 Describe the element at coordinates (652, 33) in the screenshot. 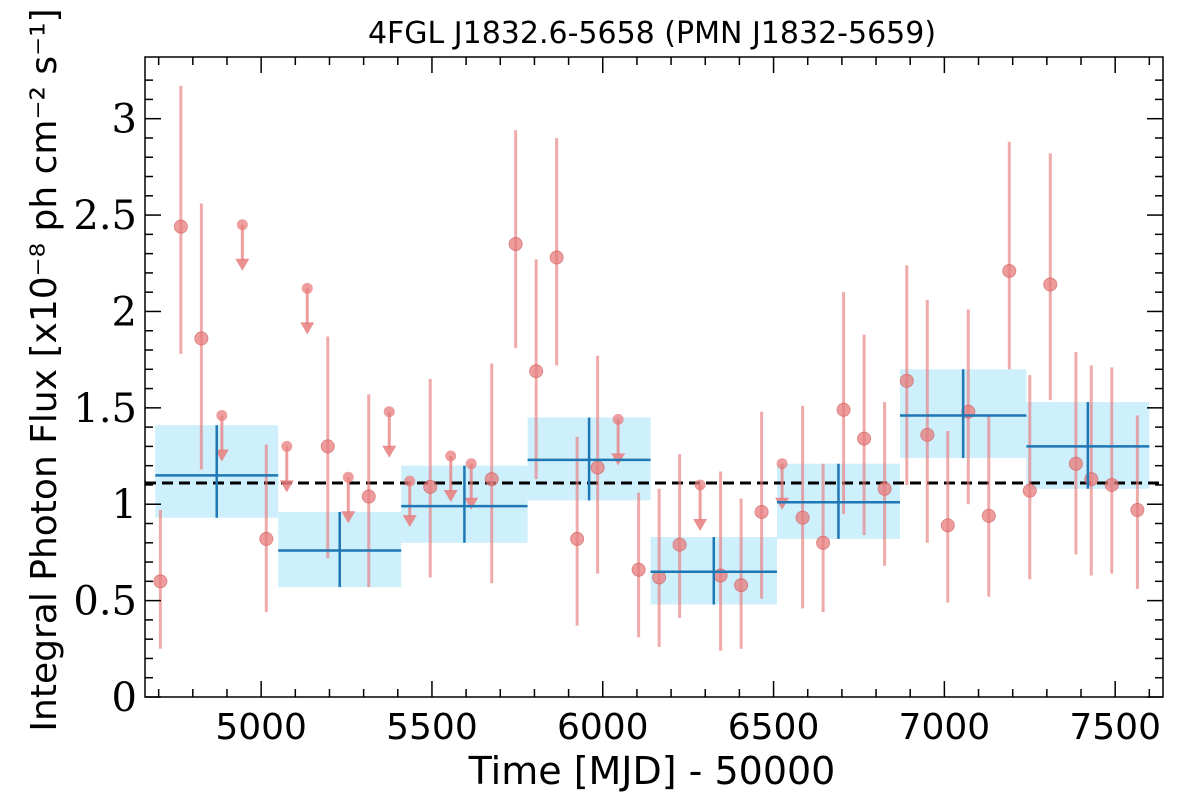

I see `chart-title: 4FGL J1832.6-5658 (PMN J1832-5659)` at that location.